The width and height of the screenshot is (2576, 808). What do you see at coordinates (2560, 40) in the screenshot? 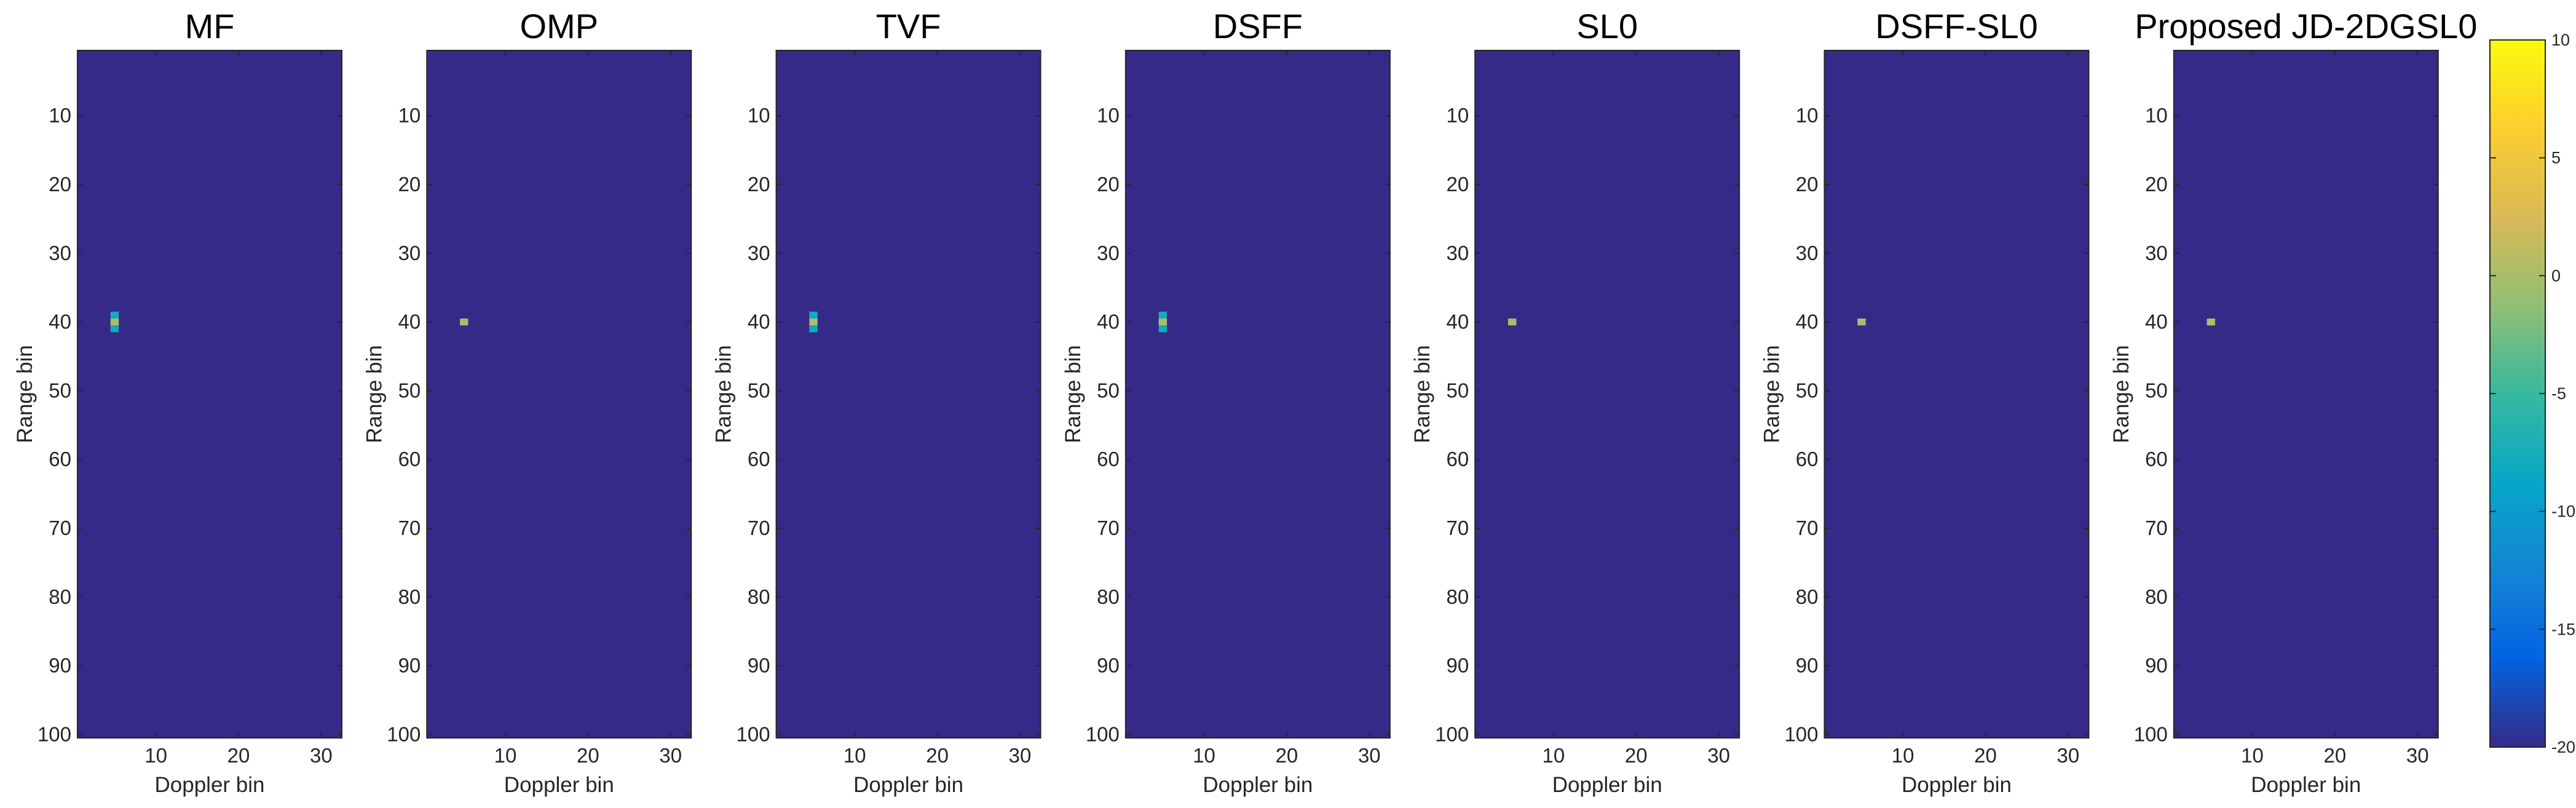
I see `colorbar-tick-label: 10` at bounding box center [2560, 40].